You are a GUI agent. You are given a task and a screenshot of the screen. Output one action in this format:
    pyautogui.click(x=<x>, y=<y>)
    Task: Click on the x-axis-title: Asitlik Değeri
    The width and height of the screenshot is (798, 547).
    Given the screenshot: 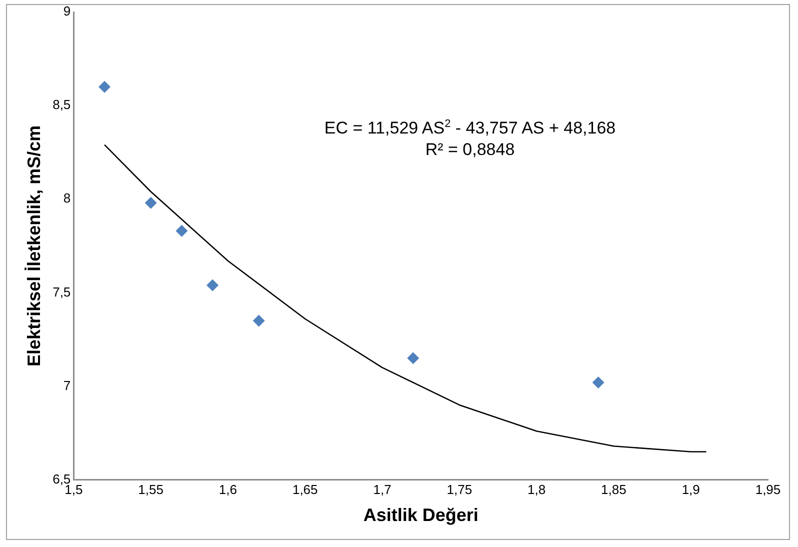 What is the action you would take?
    pyautogui.click(x=420, y=515)
    